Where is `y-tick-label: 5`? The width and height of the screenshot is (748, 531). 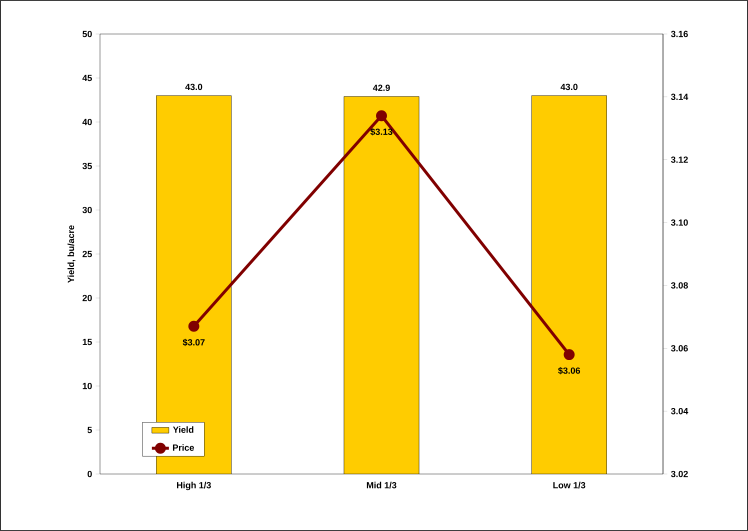 y-tick-label: 5 is located at coordinates (90, 430).